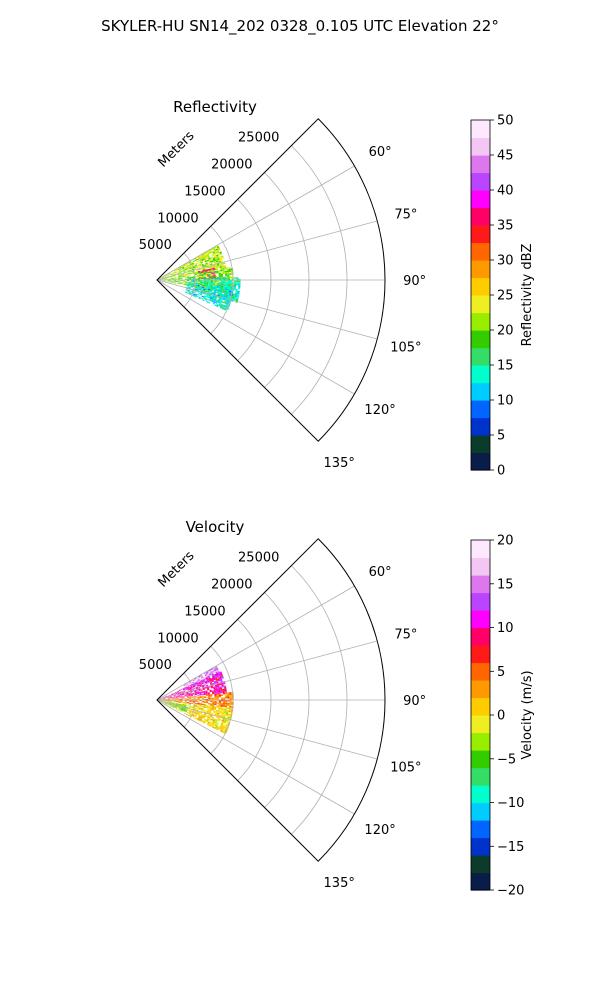 The image size is (600, 1000). What do you see at coordinates (379, 830) in the screenshot?
I see `azimuth-tick-label: 120°` at bounding box center [379, 830].